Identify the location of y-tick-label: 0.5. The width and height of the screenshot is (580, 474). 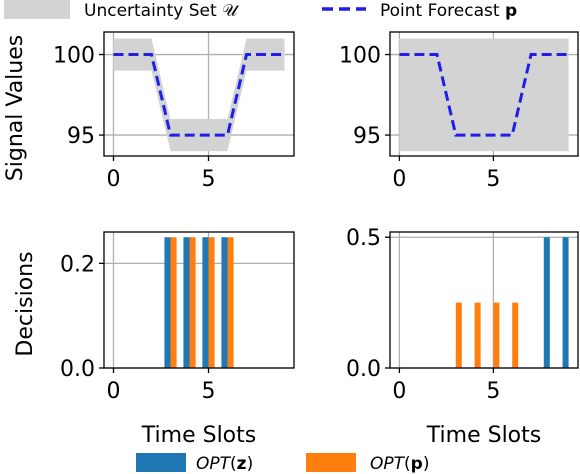
(363, 238).